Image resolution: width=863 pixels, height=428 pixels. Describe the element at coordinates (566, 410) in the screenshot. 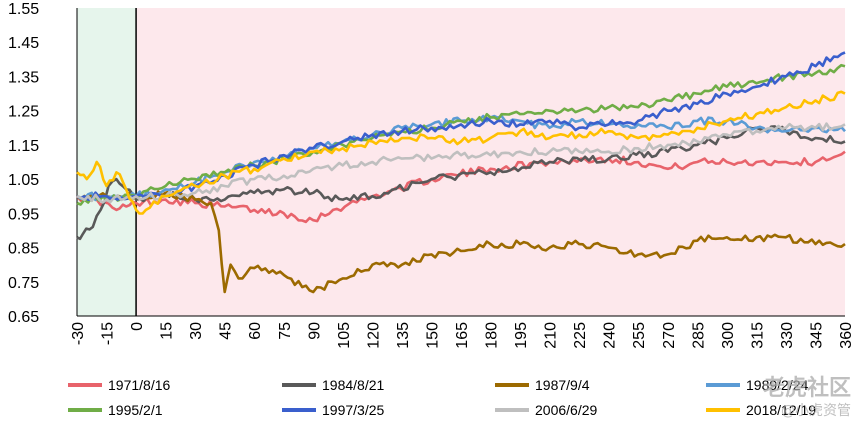

I see `legend-label: 2006/6/29` at that location.